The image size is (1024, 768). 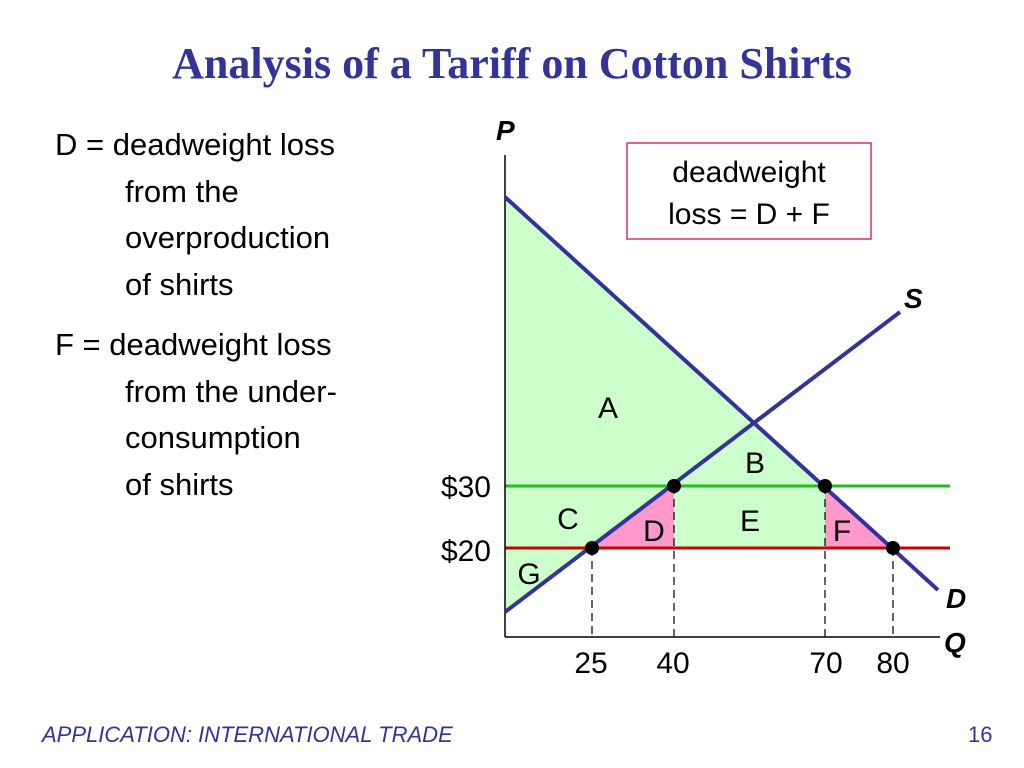 What do you see at coordinates (213, 437) in the screenshot?
I see `definition-f-line: consumption` at bounding box center [213, 437].